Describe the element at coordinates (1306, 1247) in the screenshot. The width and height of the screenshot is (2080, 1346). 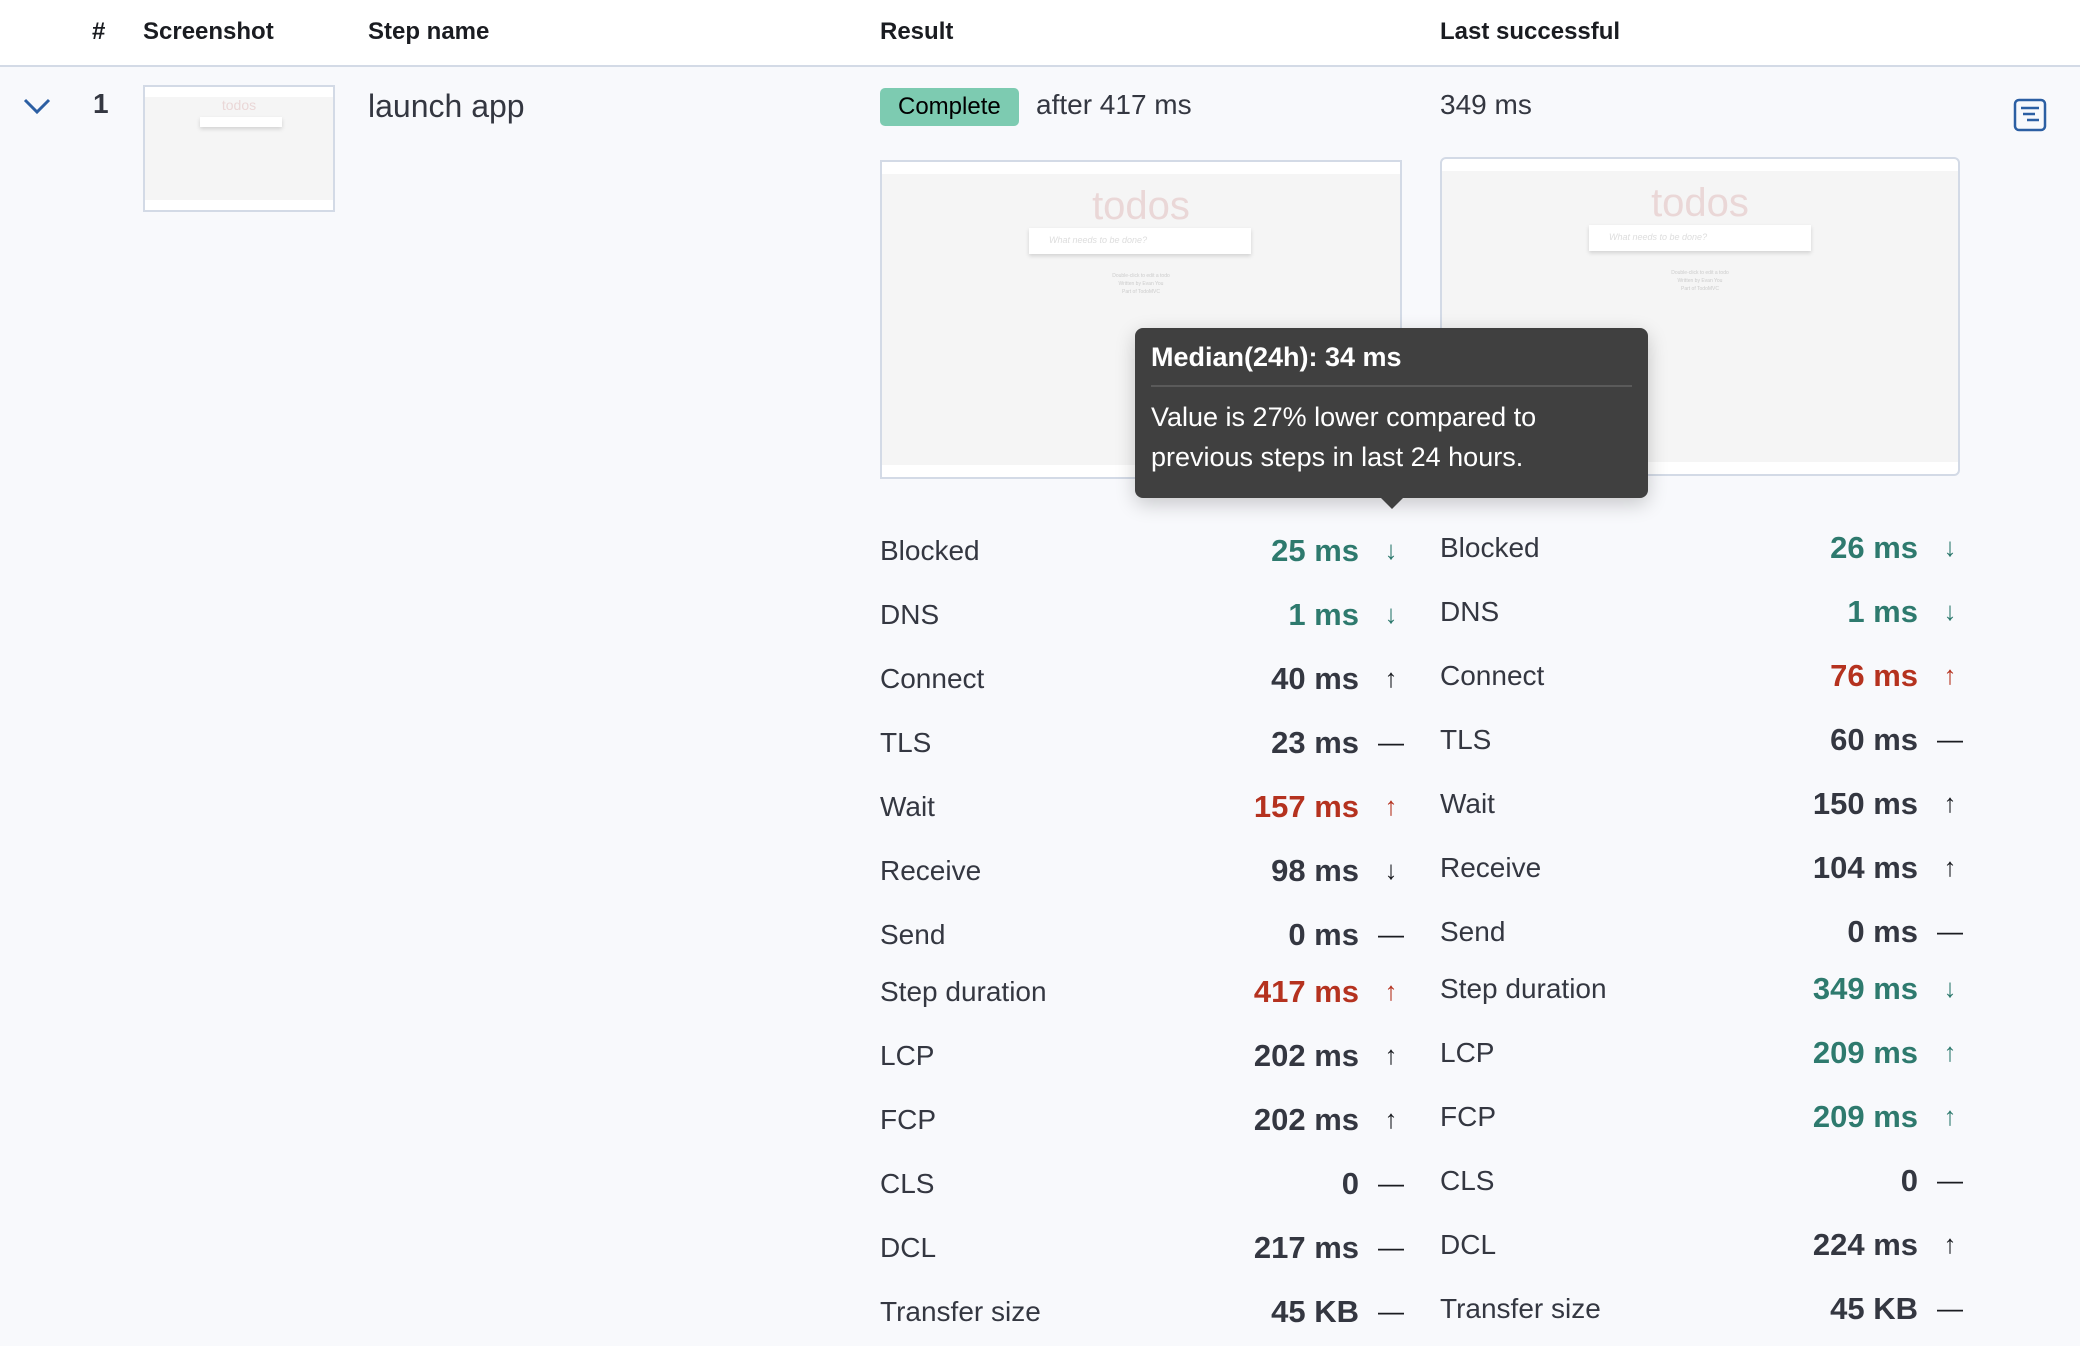
I see `metric-value: 217 ms` at that location.